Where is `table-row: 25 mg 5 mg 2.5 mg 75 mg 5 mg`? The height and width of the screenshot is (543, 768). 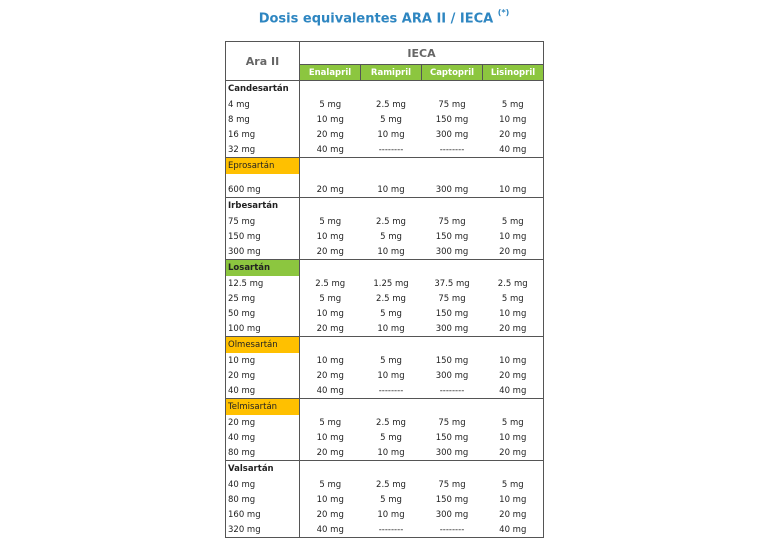 table-row: 25 mg 5 mg 2.5 mg 75 mg 5 mg is located at coordinates (385, 298).